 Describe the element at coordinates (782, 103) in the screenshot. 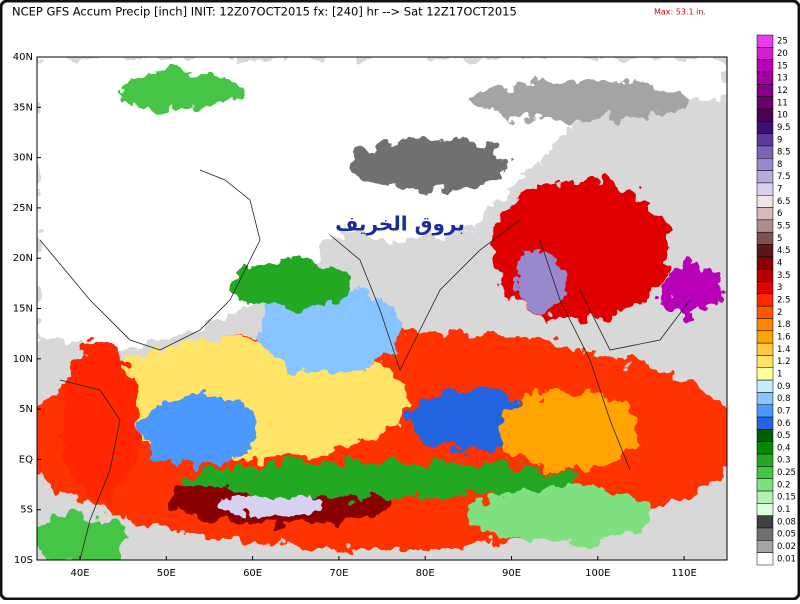

I see `colorbar-label: 11` at that location.